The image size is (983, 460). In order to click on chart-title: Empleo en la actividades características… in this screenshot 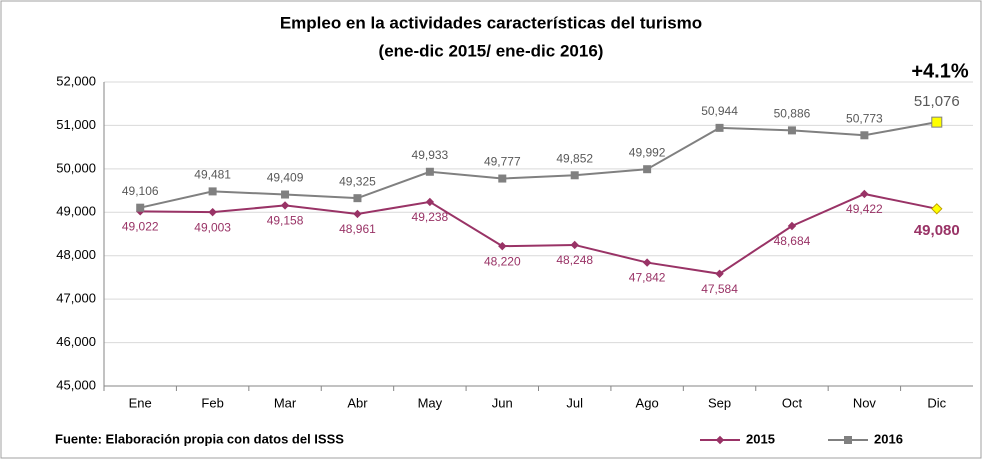, I will do `click(491, 22)`.